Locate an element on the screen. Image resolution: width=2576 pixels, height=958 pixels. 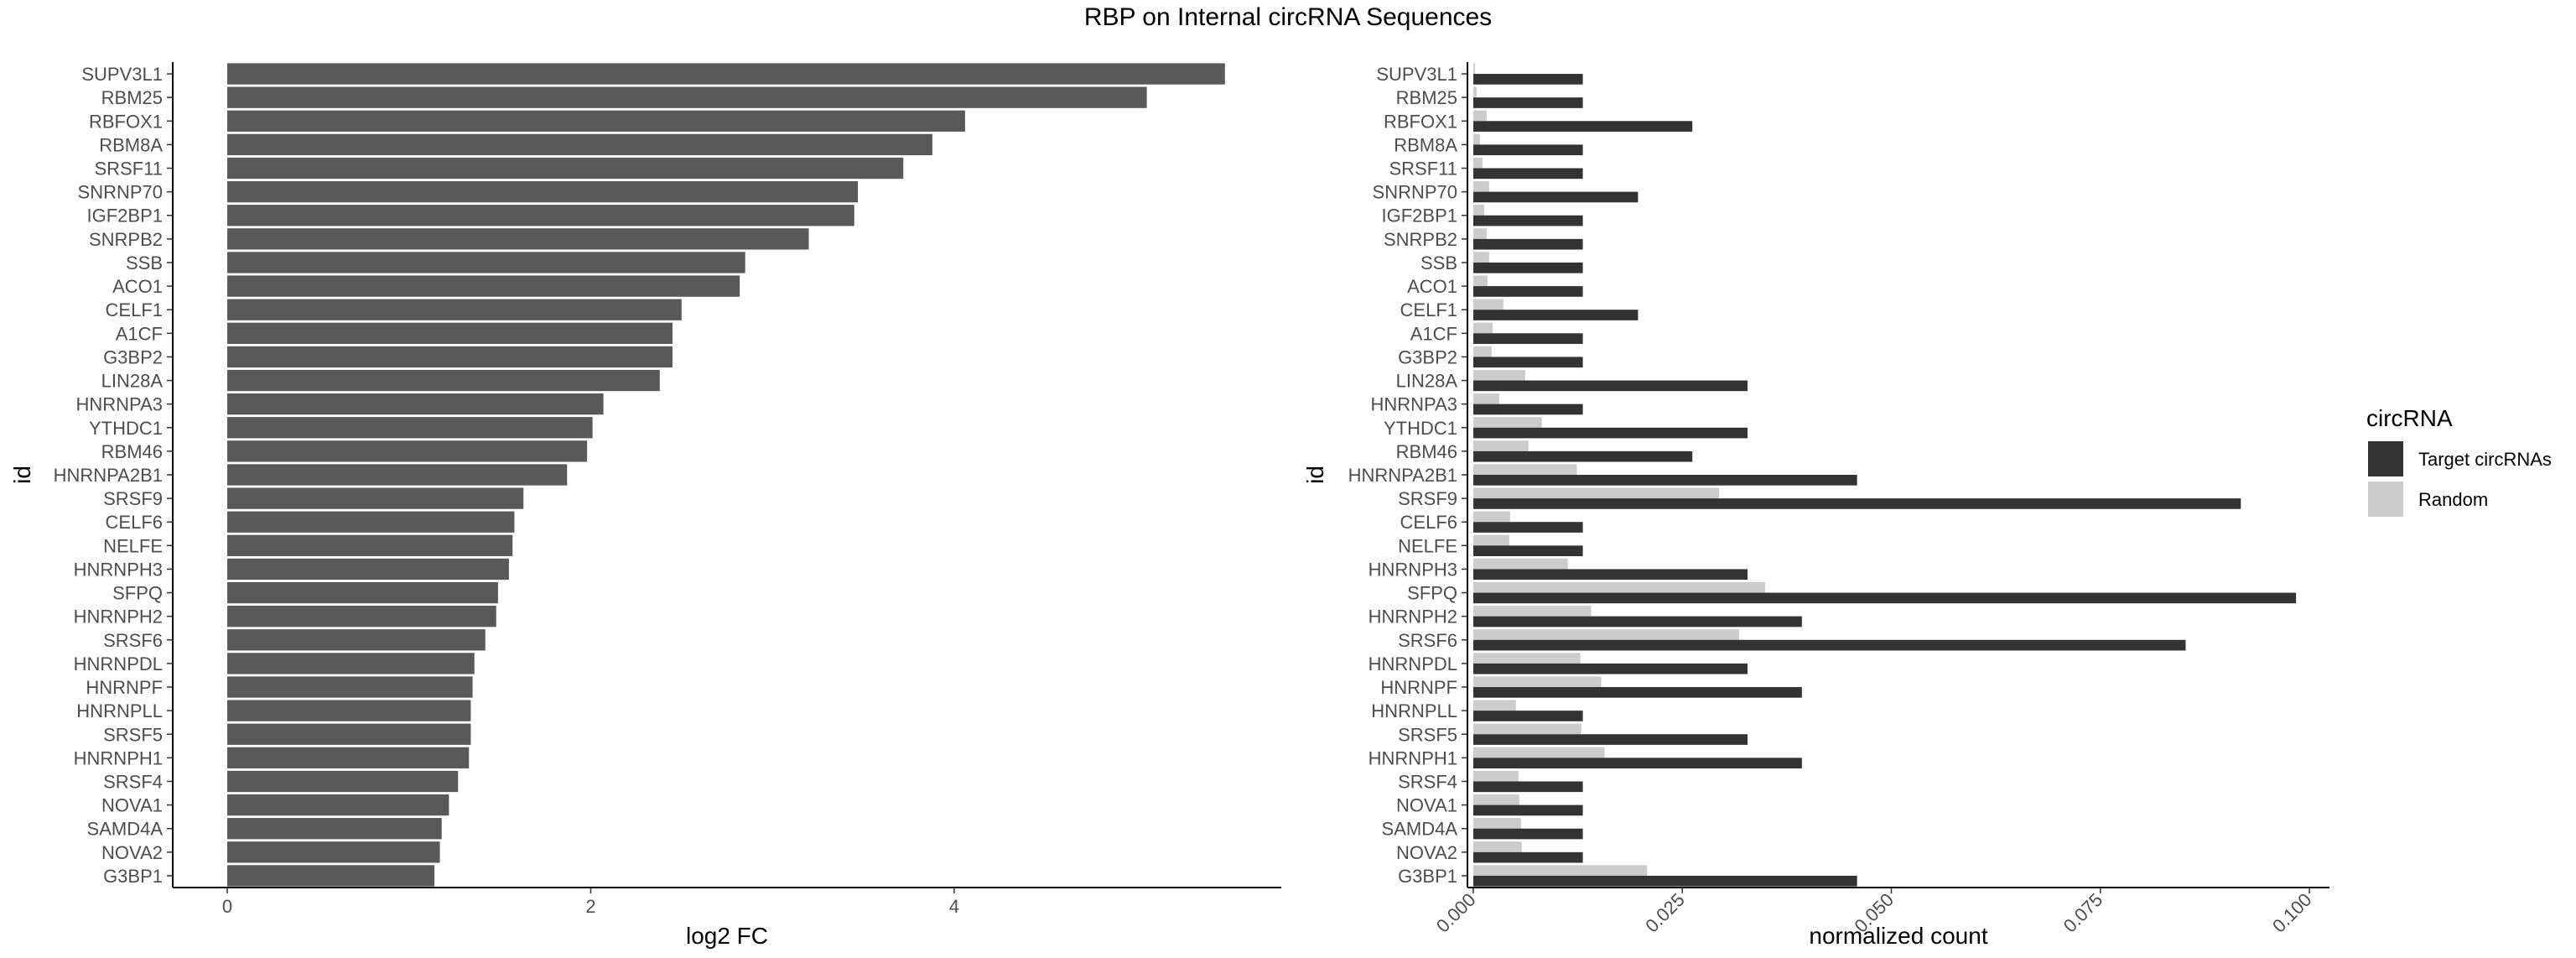
right-y-tick-label-hnrnph3: HNRNPH3 is located at coordinates (1412, 569).